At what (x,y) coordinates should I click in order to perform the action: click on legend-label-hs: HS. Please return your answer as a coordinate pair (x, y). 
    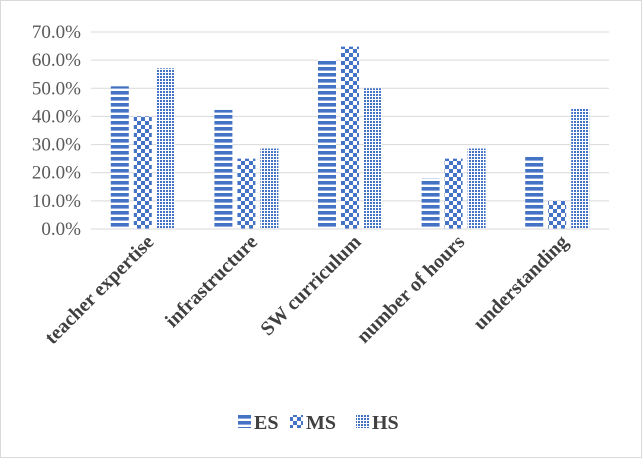
    Looking at the image, I should click on (385, 423).